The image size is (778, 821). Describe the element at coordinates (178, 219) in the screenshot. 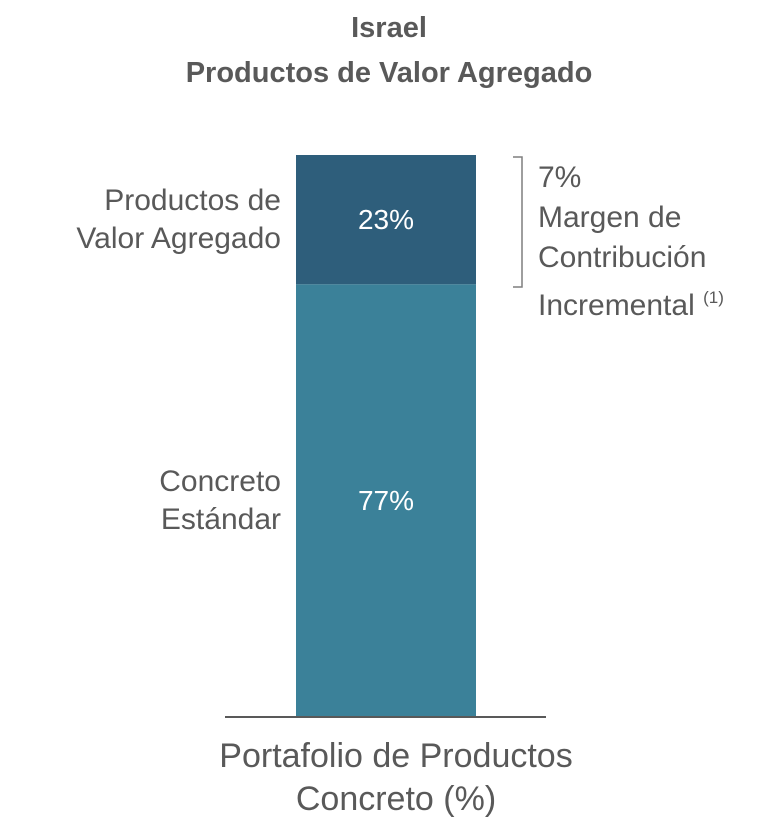

I see `series-label: Productos de Valor Agregado` at that location.